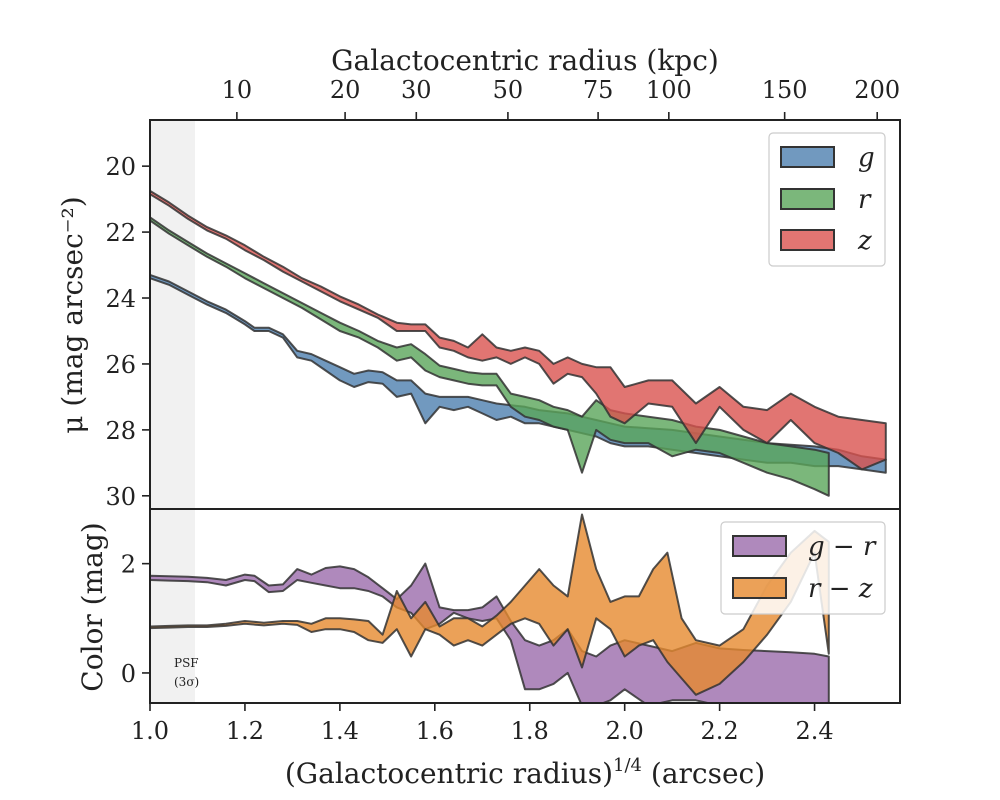 The height and width of the screenshot is (800, 1000). I want to click on xtick-label-5: 2.0, so click(625, 731).